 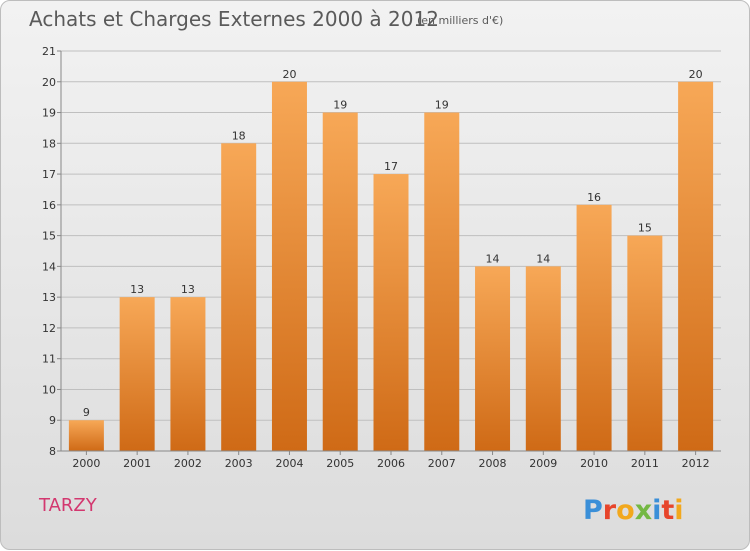 I want to click on data-label-2010: 16, so click(x=594, y=197).